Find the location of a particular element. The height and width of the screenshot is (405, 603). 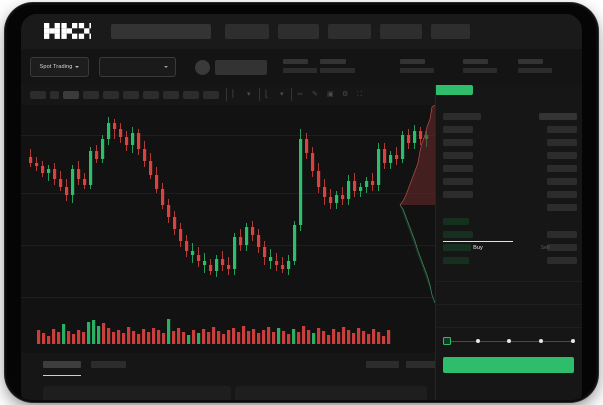

panel-divider is located at coordinates (435, 242).